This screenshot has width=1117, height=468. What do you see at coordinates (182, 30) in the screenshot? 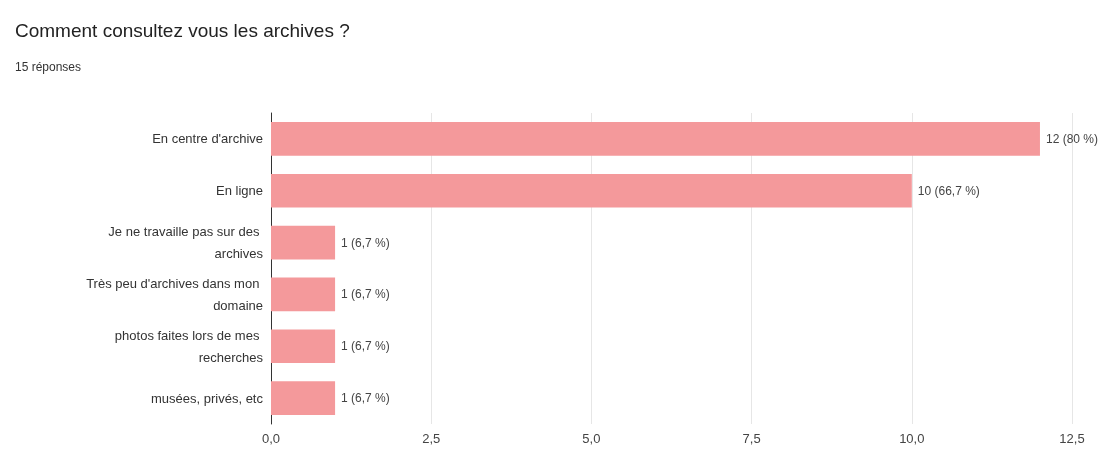
I see `chart-title: Comment consultez vous les archives ?` at bounding box center [182, 30].